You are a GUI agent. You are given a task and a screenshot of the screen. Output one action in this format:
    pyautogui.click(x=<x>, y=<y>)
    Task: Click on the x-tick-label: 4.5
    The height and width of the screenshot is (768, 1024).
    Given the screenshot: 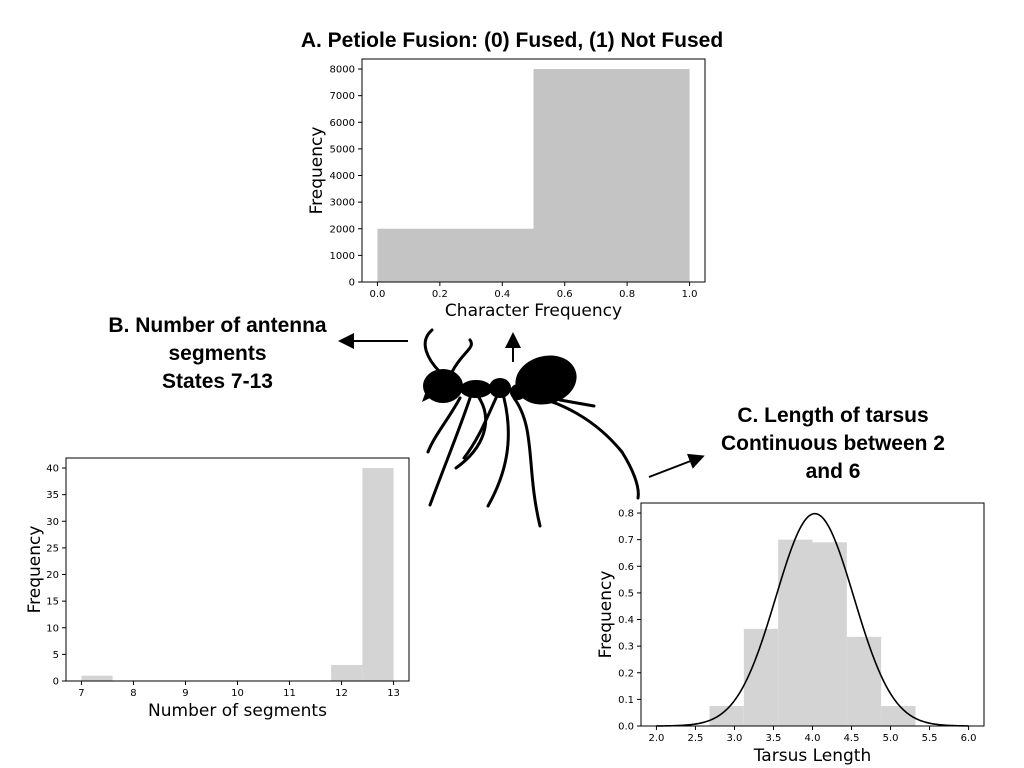 What is the action you would take?
    pyautogui.click(x=852, y=738)
    